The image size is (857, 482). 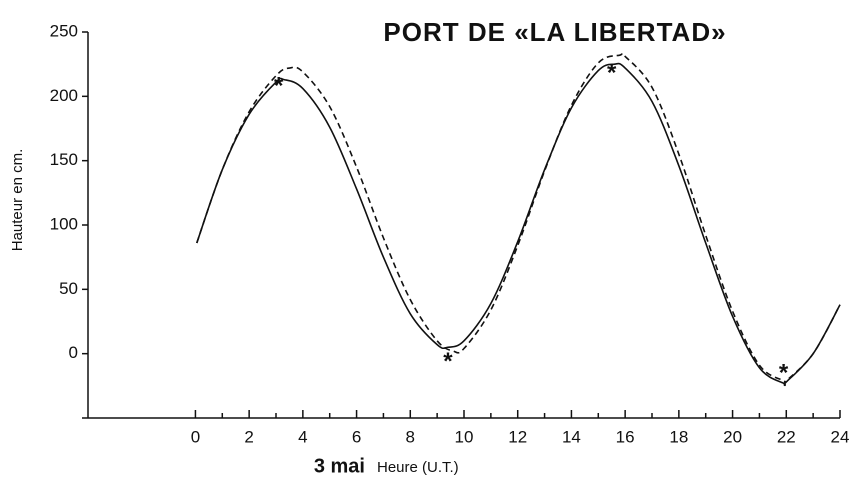 What do you see at coordinates (339, 466) in the screenshot?
I see `x-axis-date: 3 mai` at bounding box center [339, 466].